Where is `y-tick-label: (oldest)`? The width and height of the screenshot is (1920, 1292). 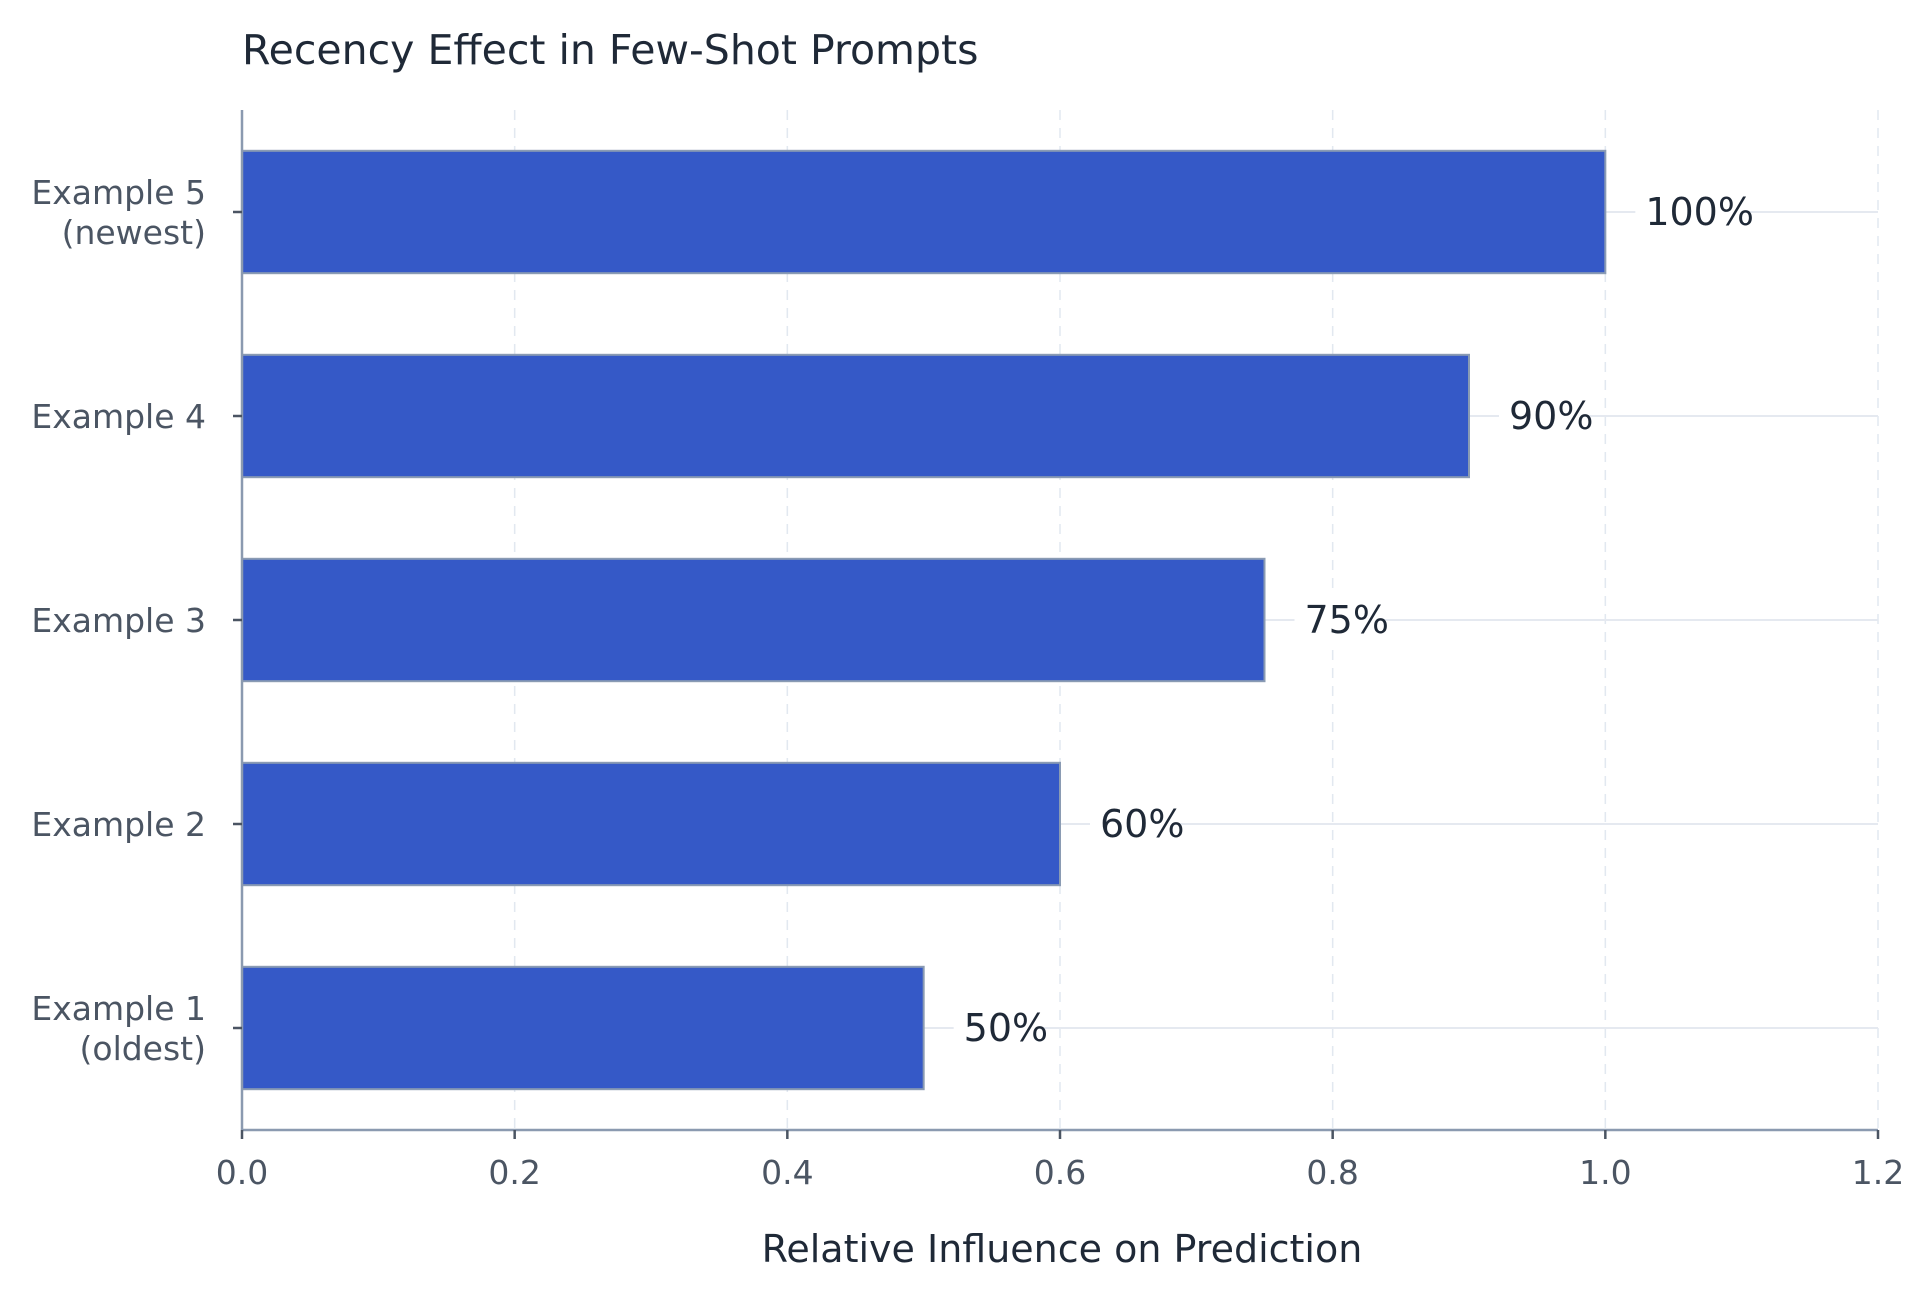
y-tick-label: (oldest) is located at coordinates (143, 1048).